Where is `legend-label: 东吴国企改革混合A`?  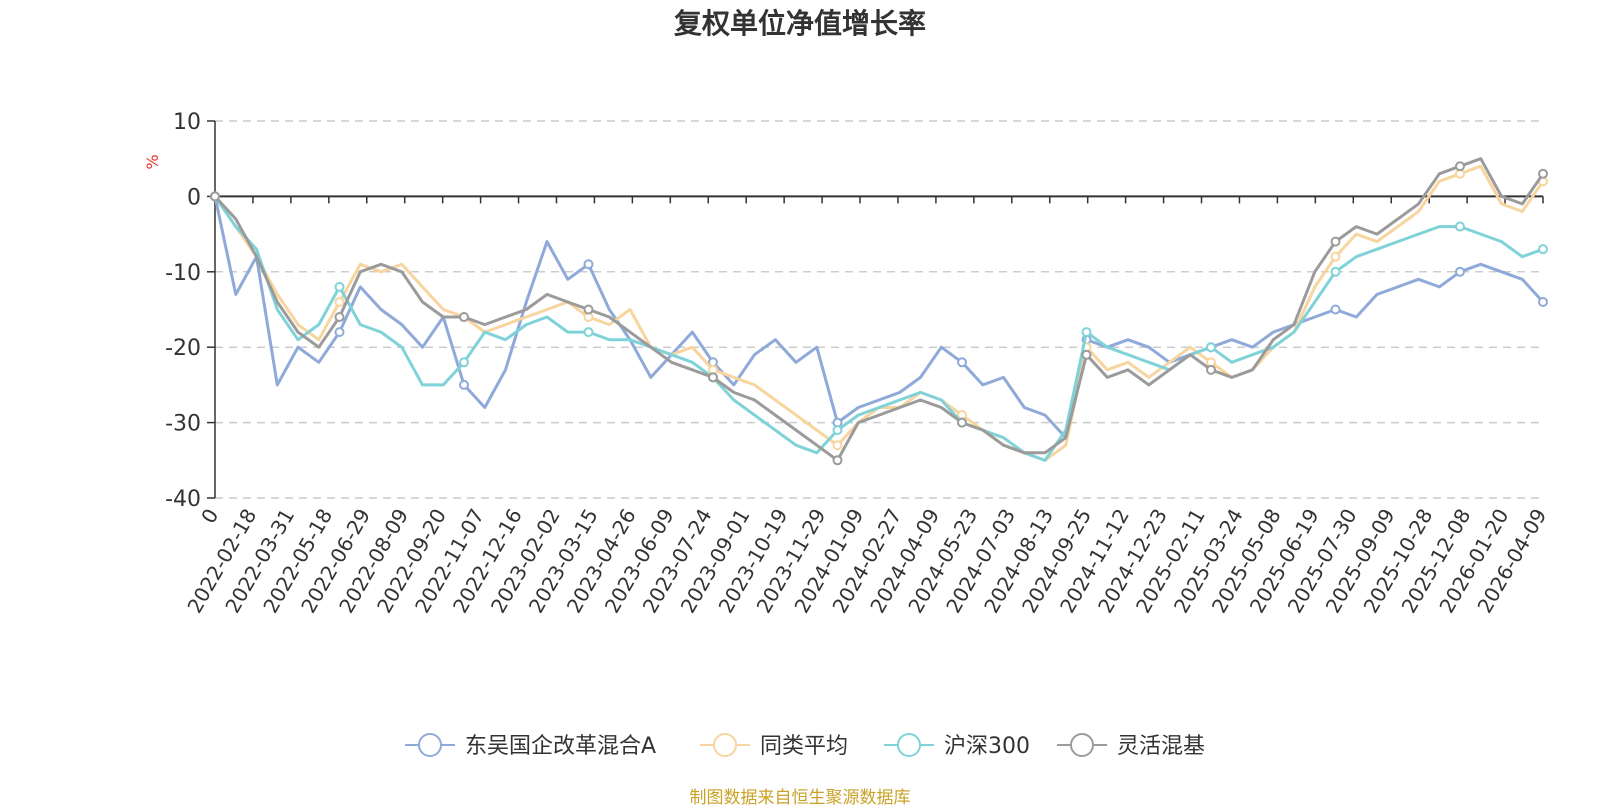 legend-label: 东吴国企改革混合A is located at coordinates (560, 746).